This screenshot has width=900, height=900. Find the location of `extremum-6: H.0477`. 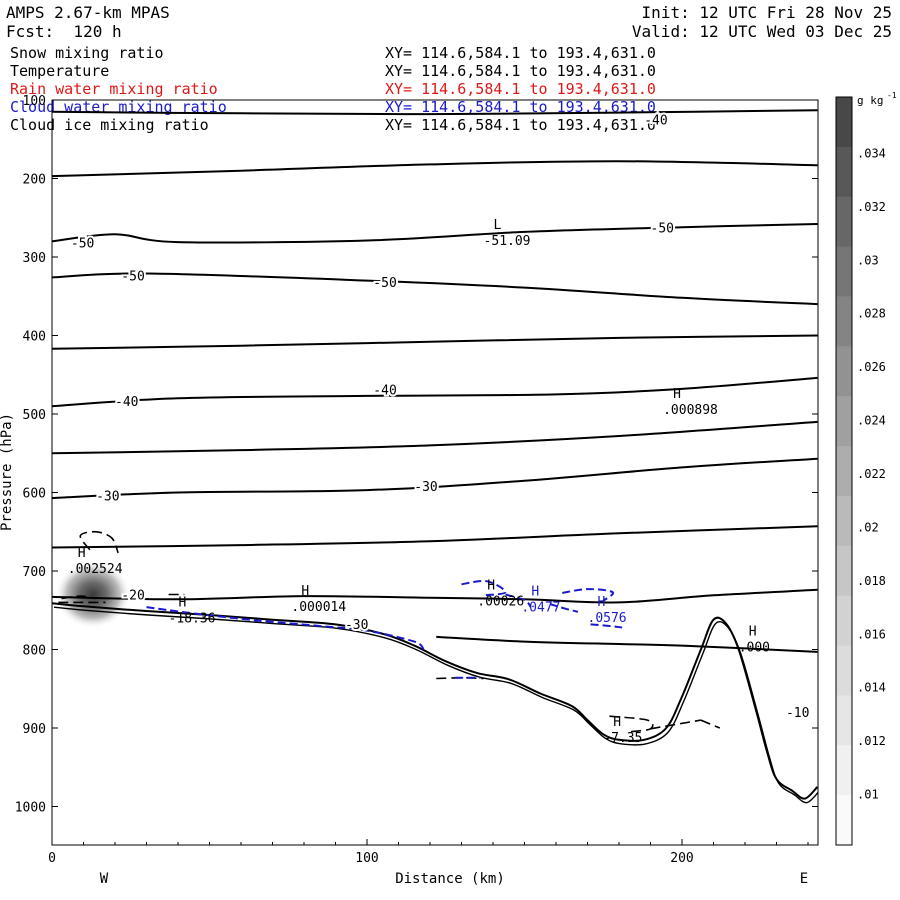

extremum-6: H.0477 is located at coordinates (540, 600).